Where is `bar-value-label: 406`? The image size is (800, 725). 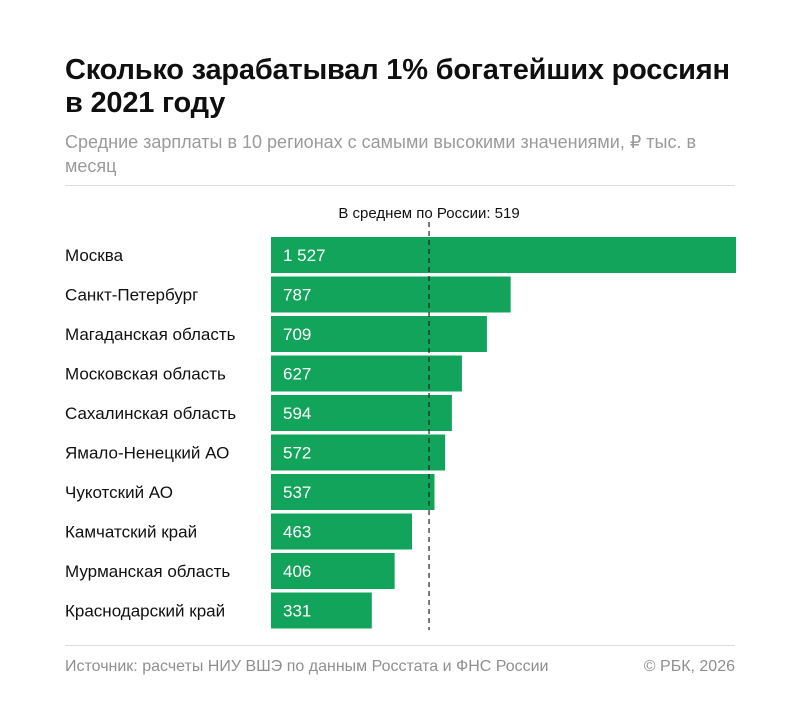
bar-value-label: 406 is located at coordinates (297, 571).